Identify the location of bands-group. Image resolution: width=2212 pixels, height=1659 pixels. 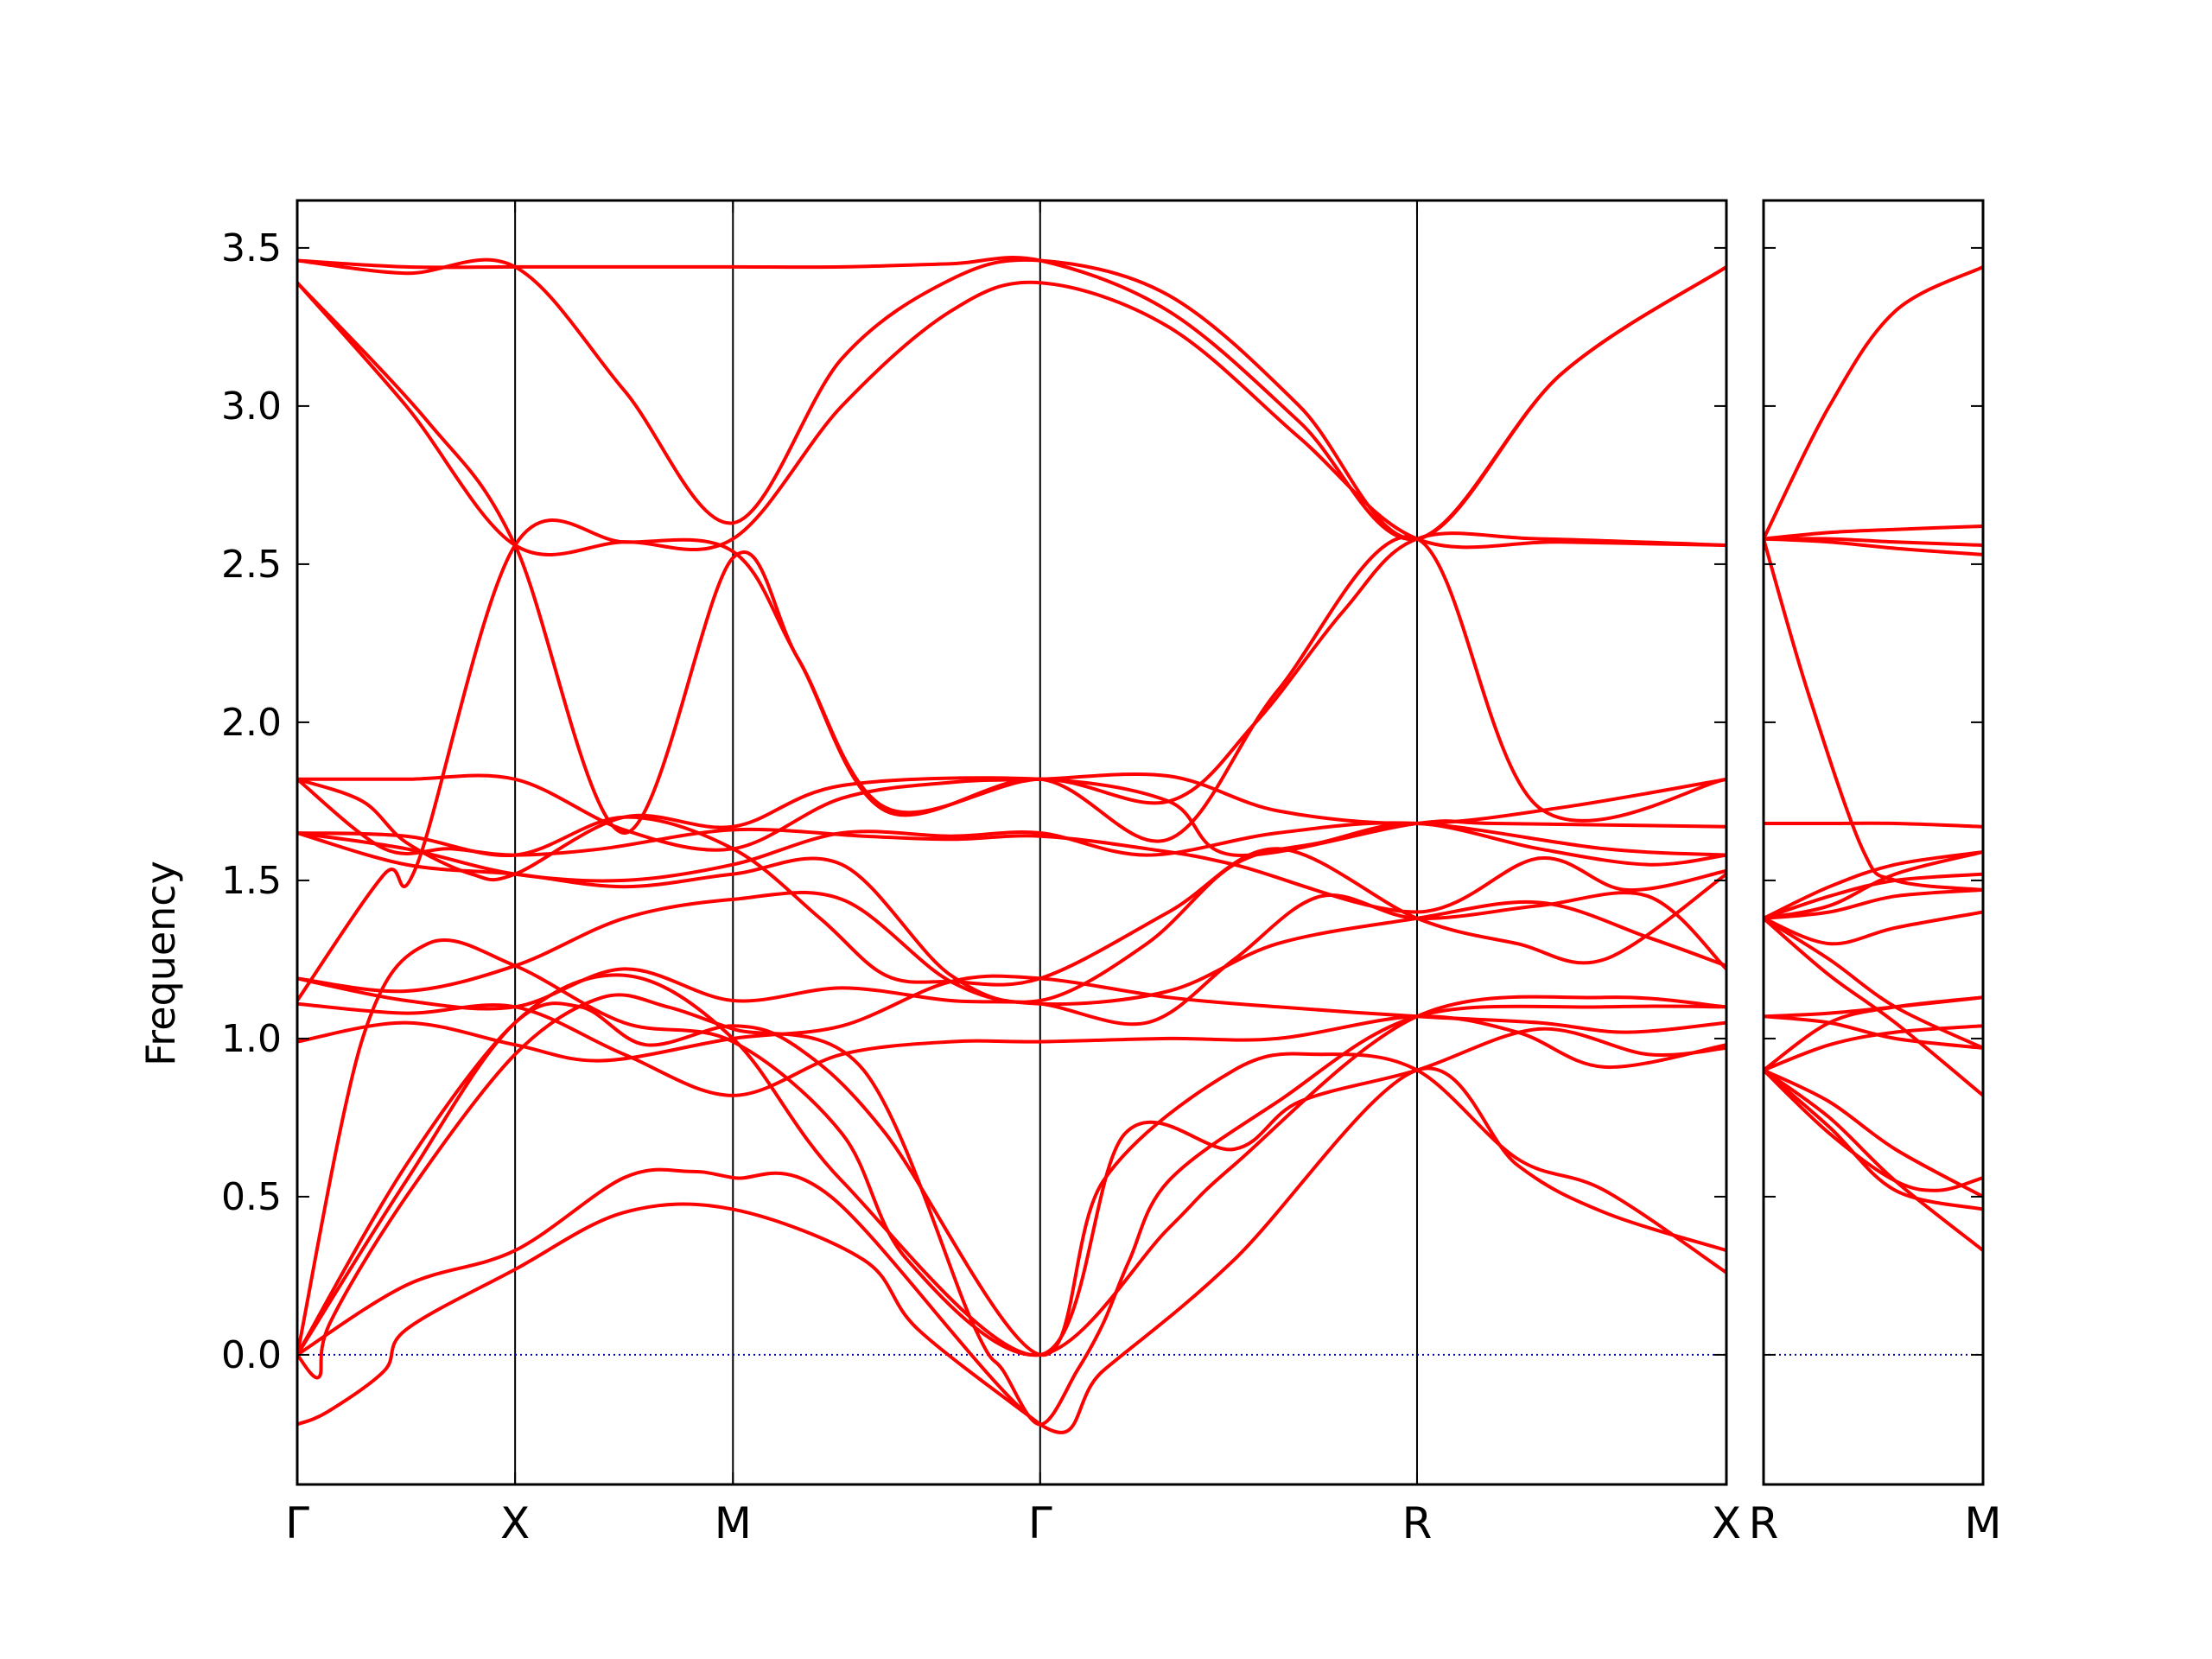
(1873, 758).